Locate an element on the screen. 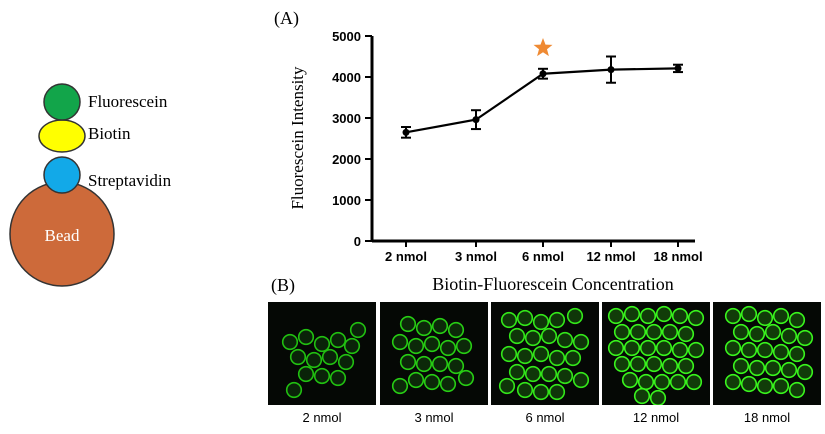 The image size is (825, 434). fluorescein-circle is located at coordinates (62, 102).